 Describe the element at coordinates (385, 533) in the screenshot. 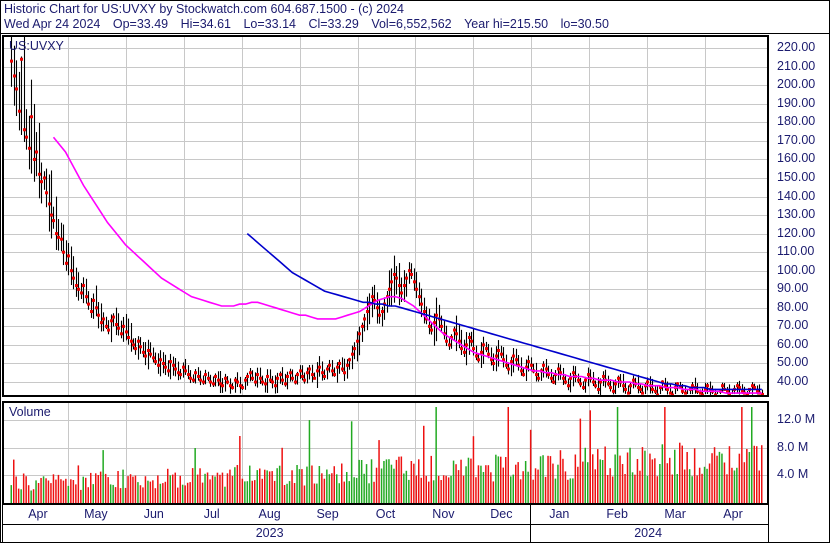

I see `year-axis: 2023 2024` at that location.